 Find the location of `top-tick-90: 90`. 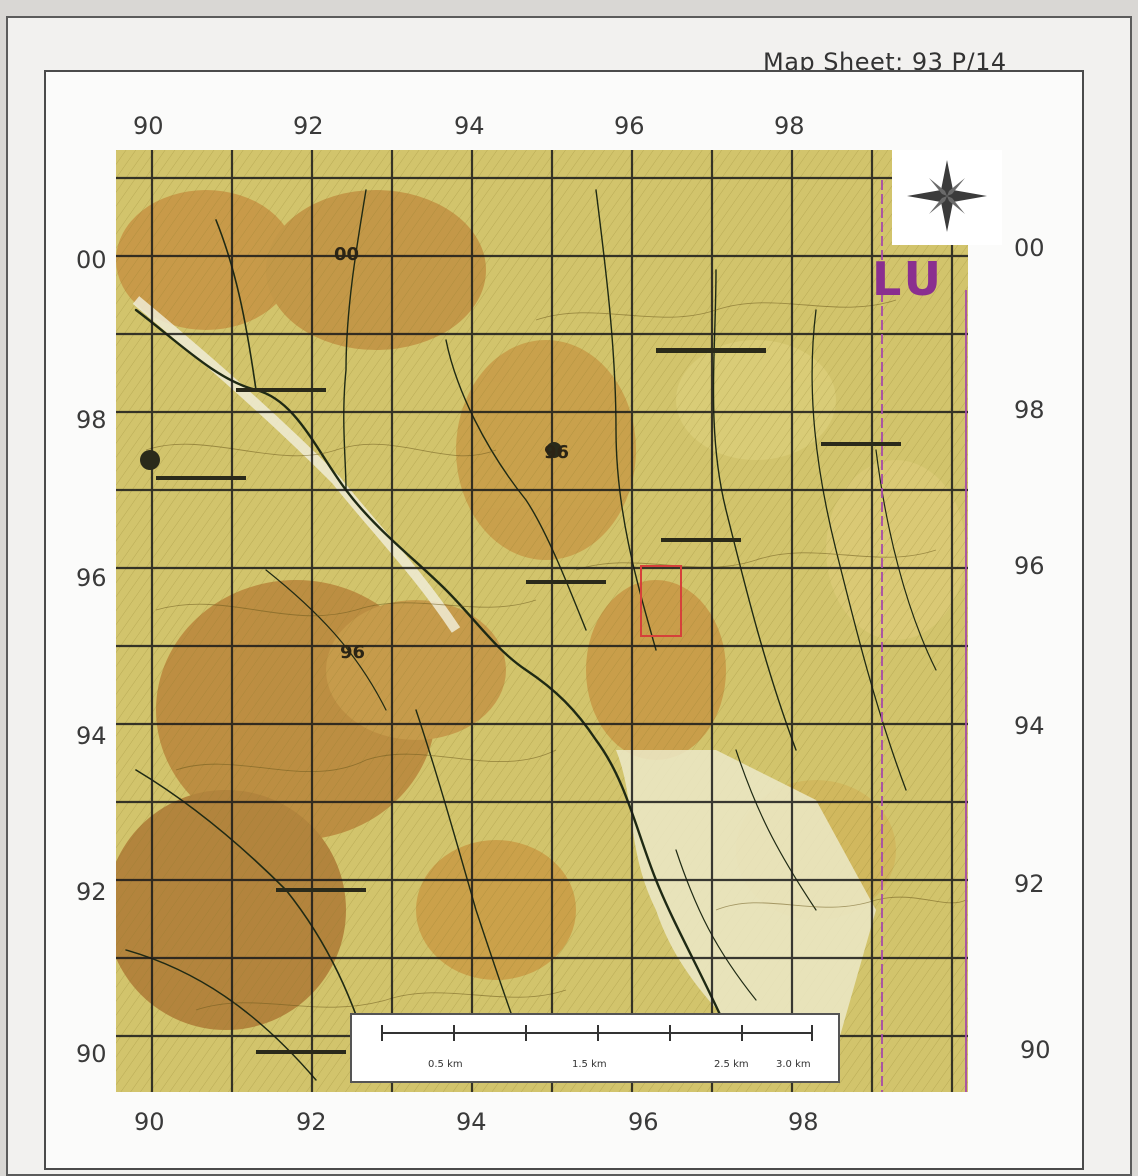

top-tick-90: 90 is located at coordinates (148, 126).